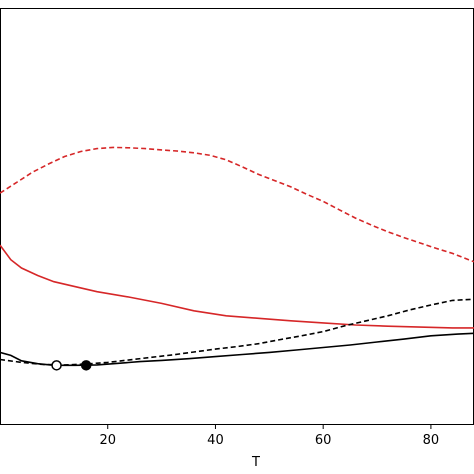  What do you see at coordinates (107, 440) in the screenshot?
I see `x-tick-label: 20` at bounding box center [107, 440].